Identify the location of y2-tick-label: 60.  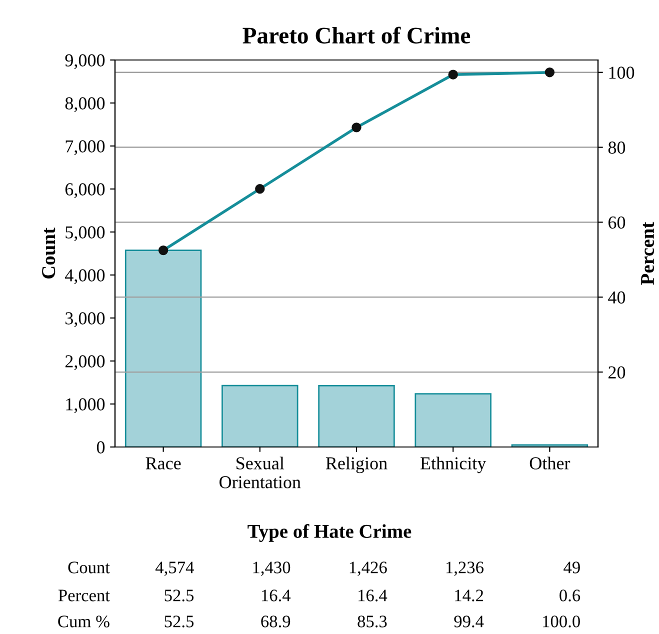
(617, 222).